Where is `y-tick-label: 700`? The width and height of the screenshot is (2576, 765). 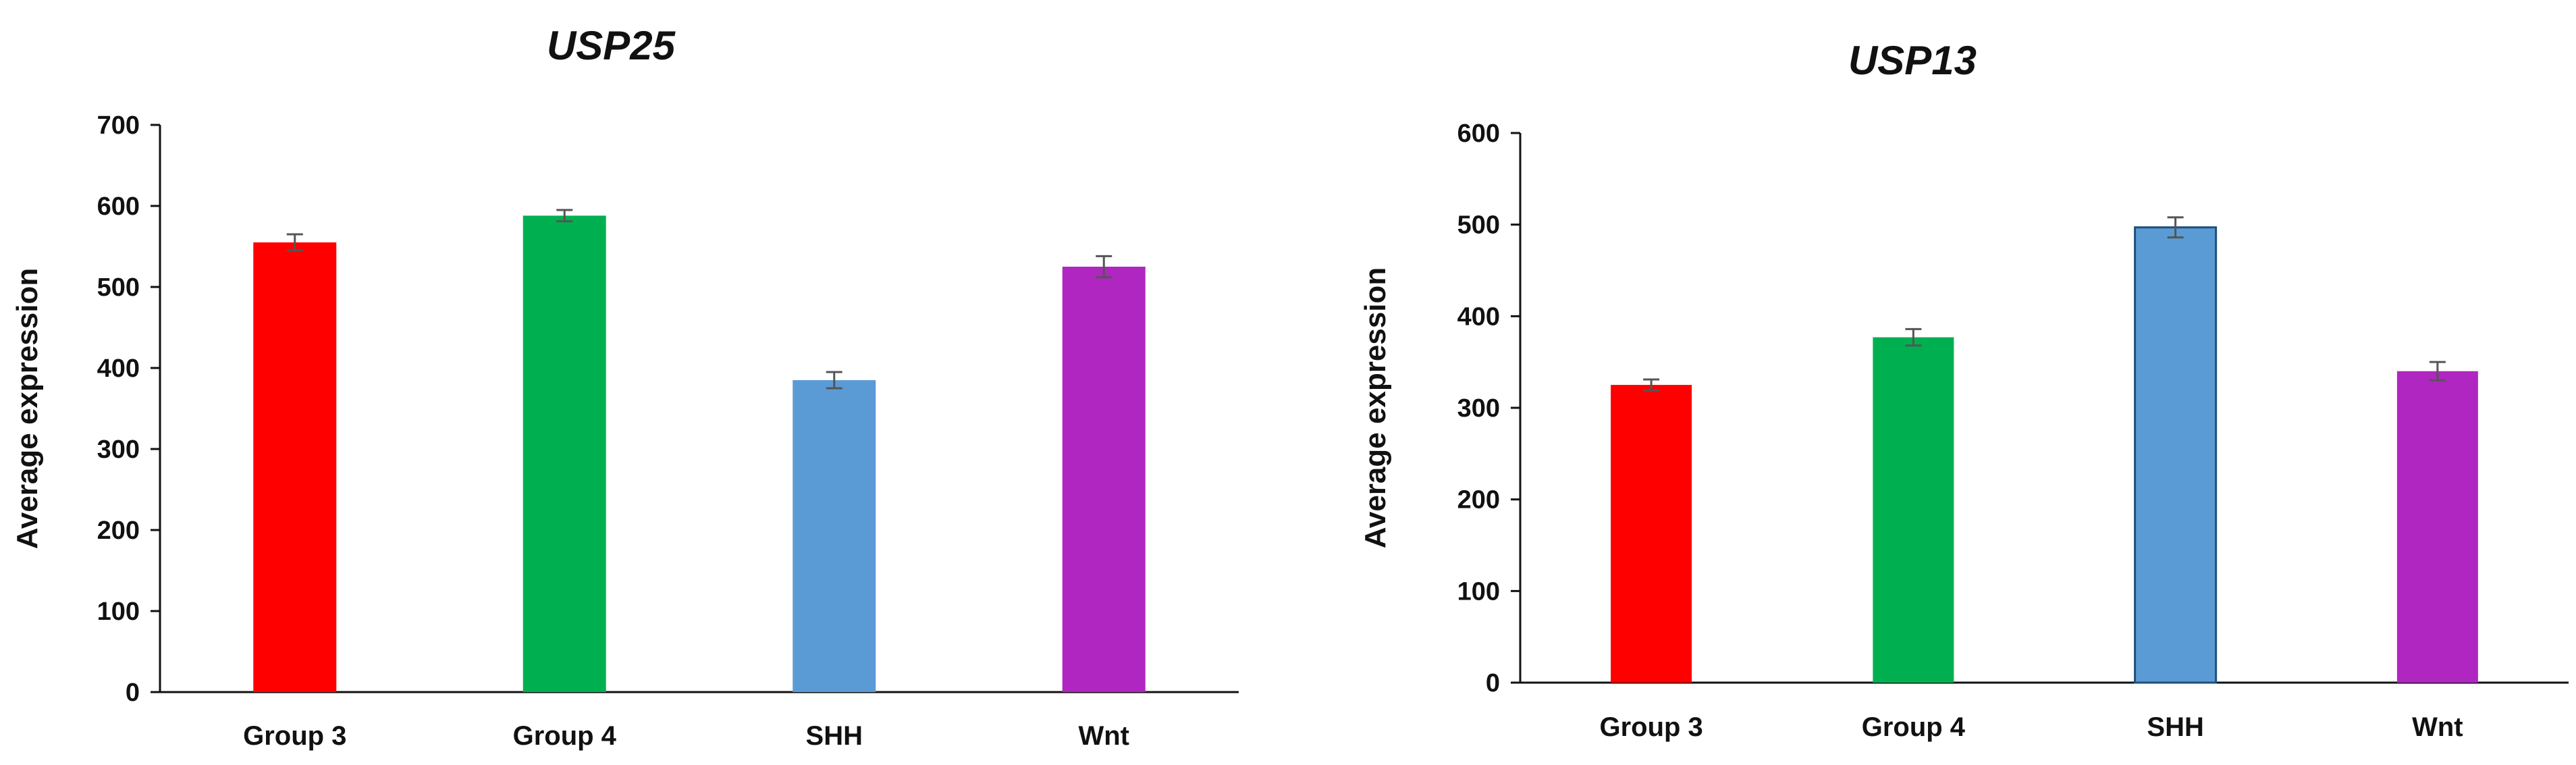 y-tick-label: 700 is located at coordinates (118, 125).